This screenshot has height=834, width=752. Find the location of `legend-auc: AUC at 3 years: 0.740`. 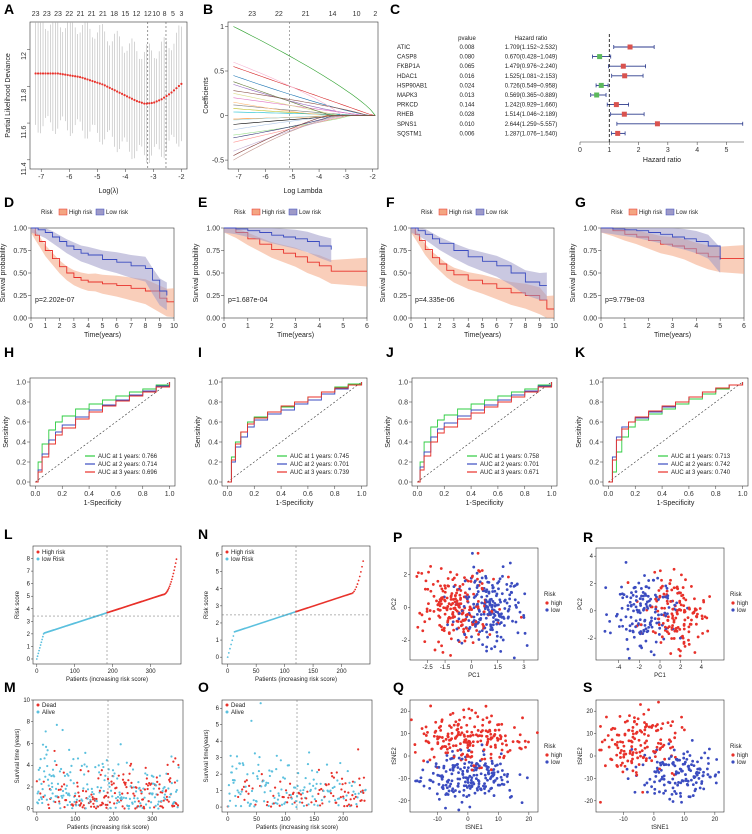

legend-auc: AUC at 3 years: 0.740 is located at coordinates (701, 473).